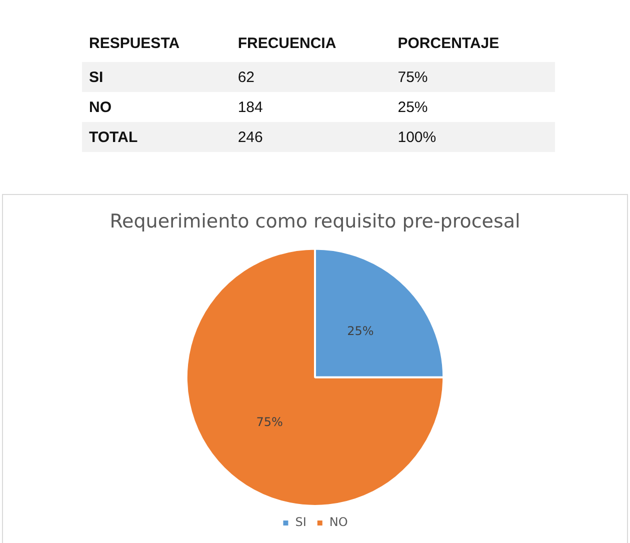 The image size is (630, 543). What do you see at coordinates (250, 138) in the screenshot?
I see `data-label: 246` at bounding box center [250, 138].